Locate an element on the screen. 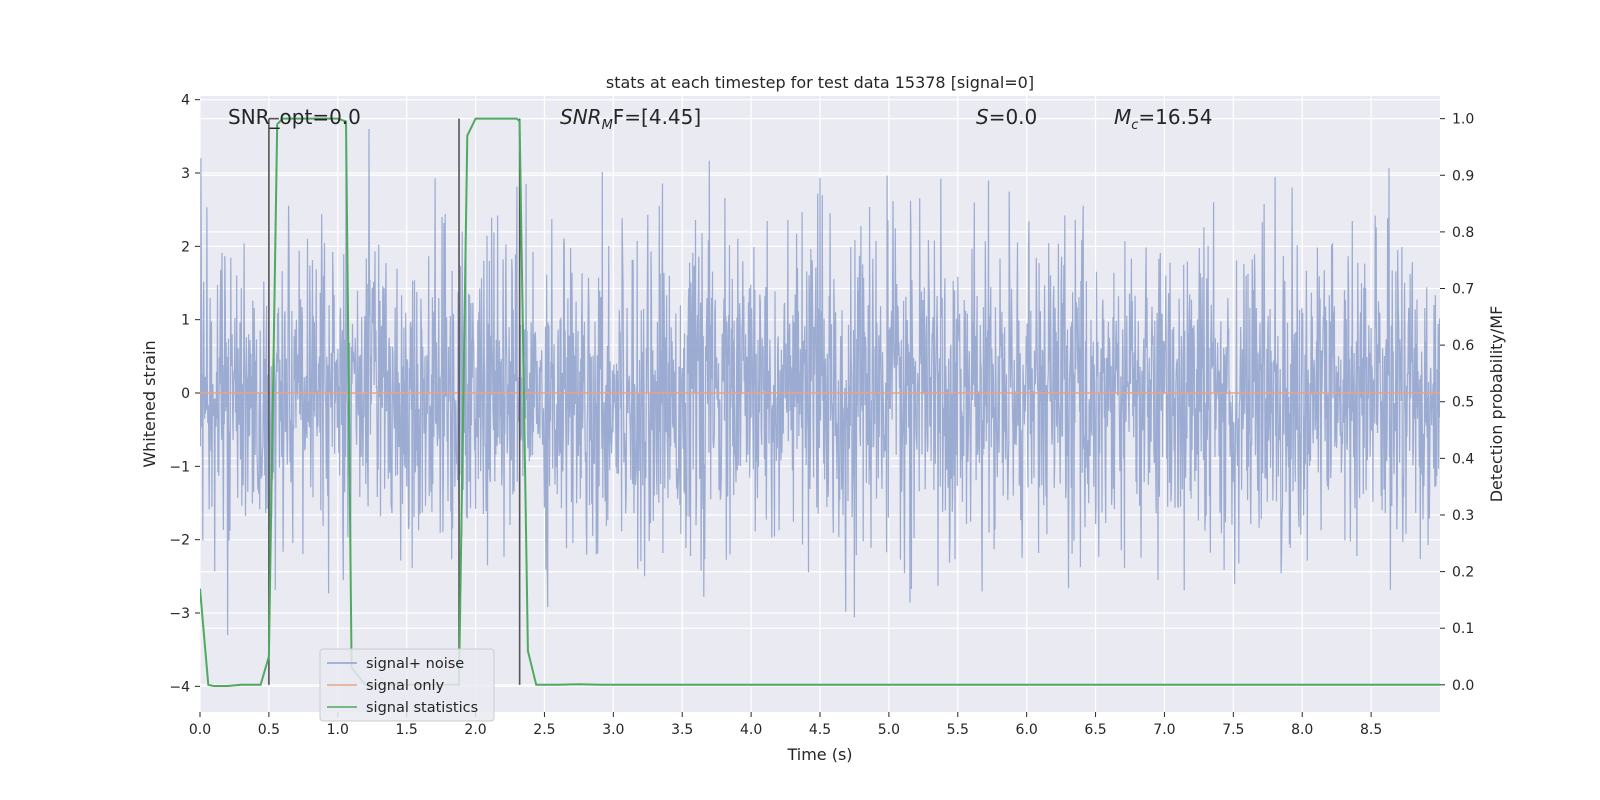  annotation-mc-main: M is located at coordinates (1122, 117).